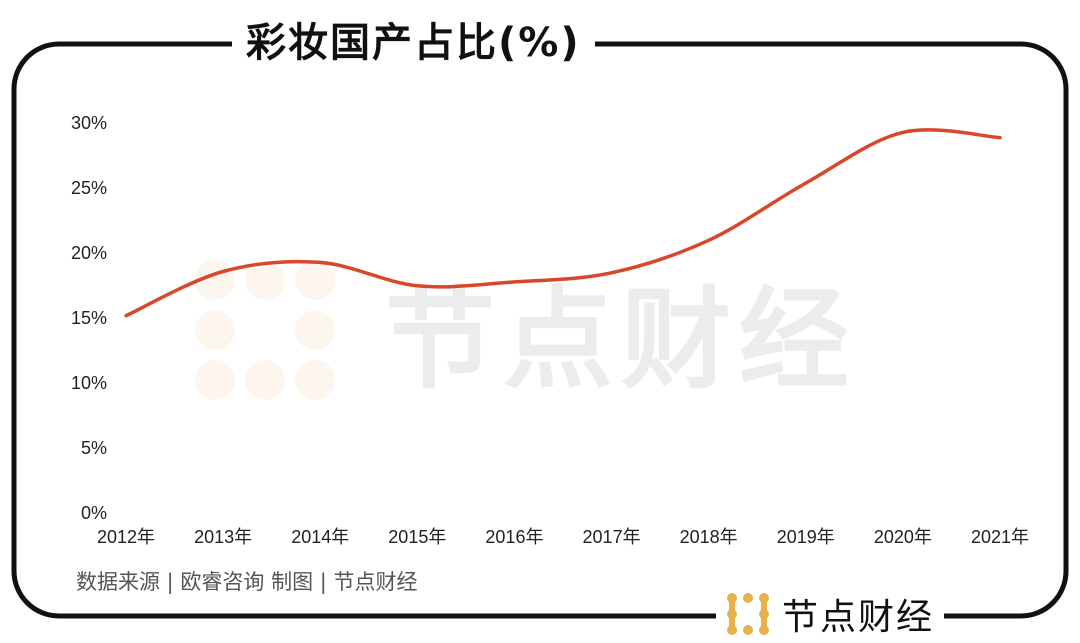 The width and height of the screenshot is (1080, 643). Describe the element at coordinates (89, 253) in the screenshot. I see `y-tick-label: 20%` at that location.